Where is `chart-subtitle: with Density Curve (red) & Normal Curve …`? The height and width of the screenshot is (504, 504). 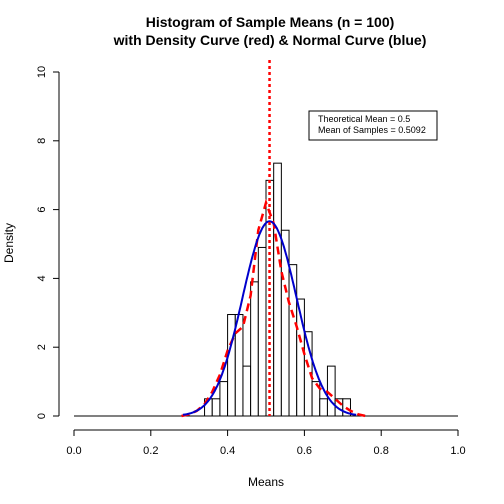 chart-subtitle: with Density Curve (red) & Normal Curve … is located at coordinates (270, 40).